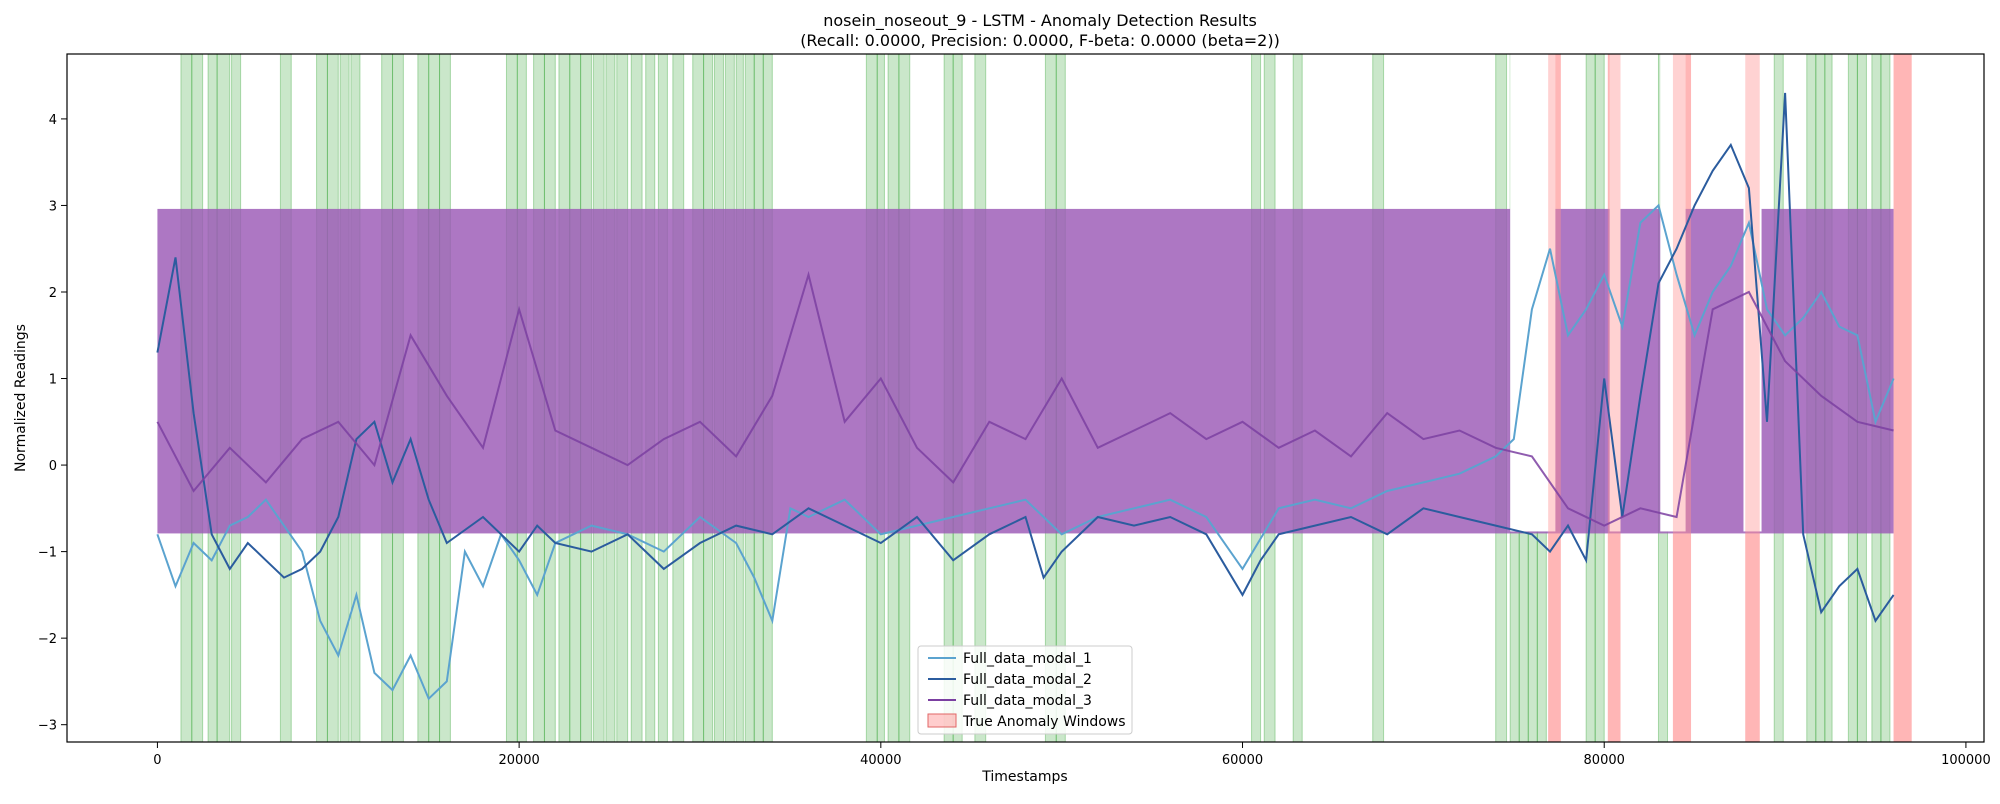 Image resolution: width=2000 pixels, height=804 pixels. Describe the element at coordinates (47, 553) in the screenshot. I see `y-tick-label-2: −1` at that location.